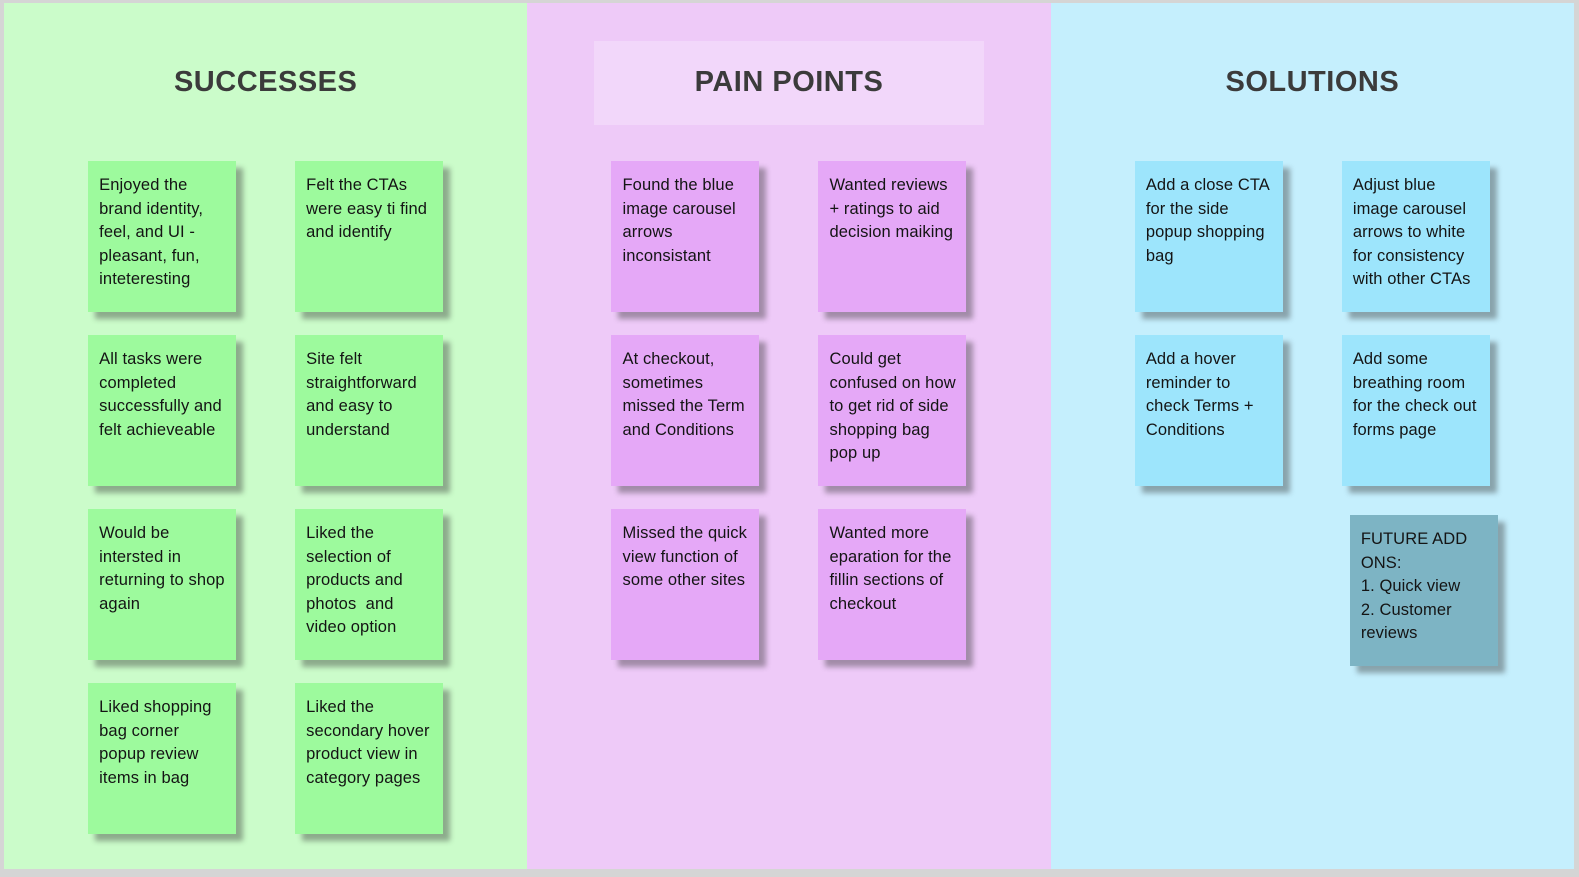  I want to click on column-header-successes: SUCCESSES, so click(265, 82).